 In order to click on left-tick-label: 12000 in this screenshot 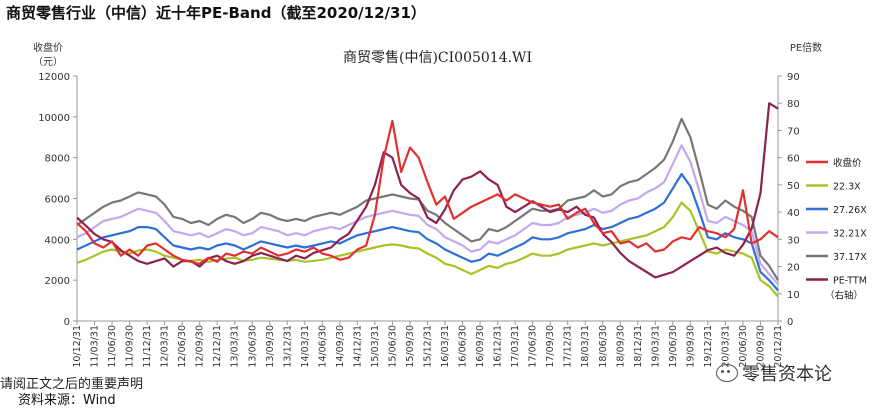, I will do `click(54, 77)`.